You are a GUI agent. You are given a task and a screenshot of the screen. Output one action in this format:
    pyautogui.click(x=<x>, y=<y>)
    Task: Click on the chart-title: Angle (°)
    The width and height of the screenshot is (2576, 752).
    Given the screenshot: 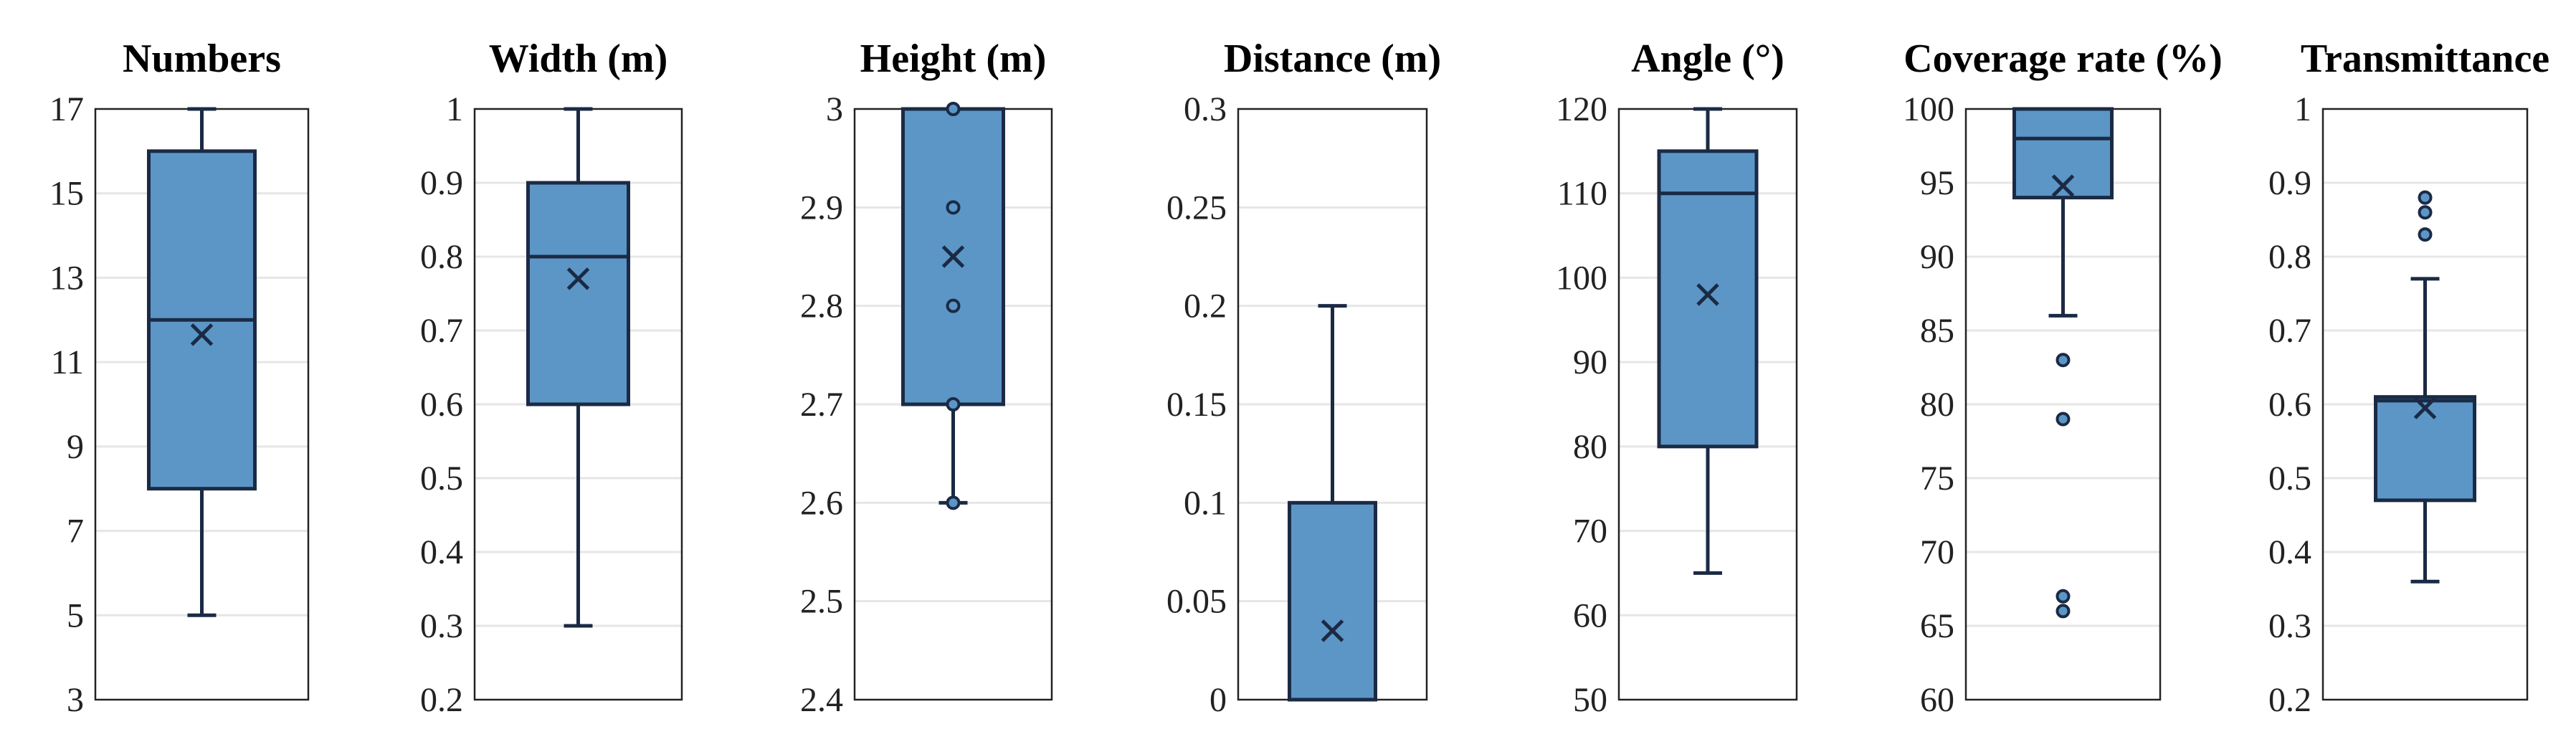 What is the action you would take?
    pyautogui.click(x=1707, y=59)
    